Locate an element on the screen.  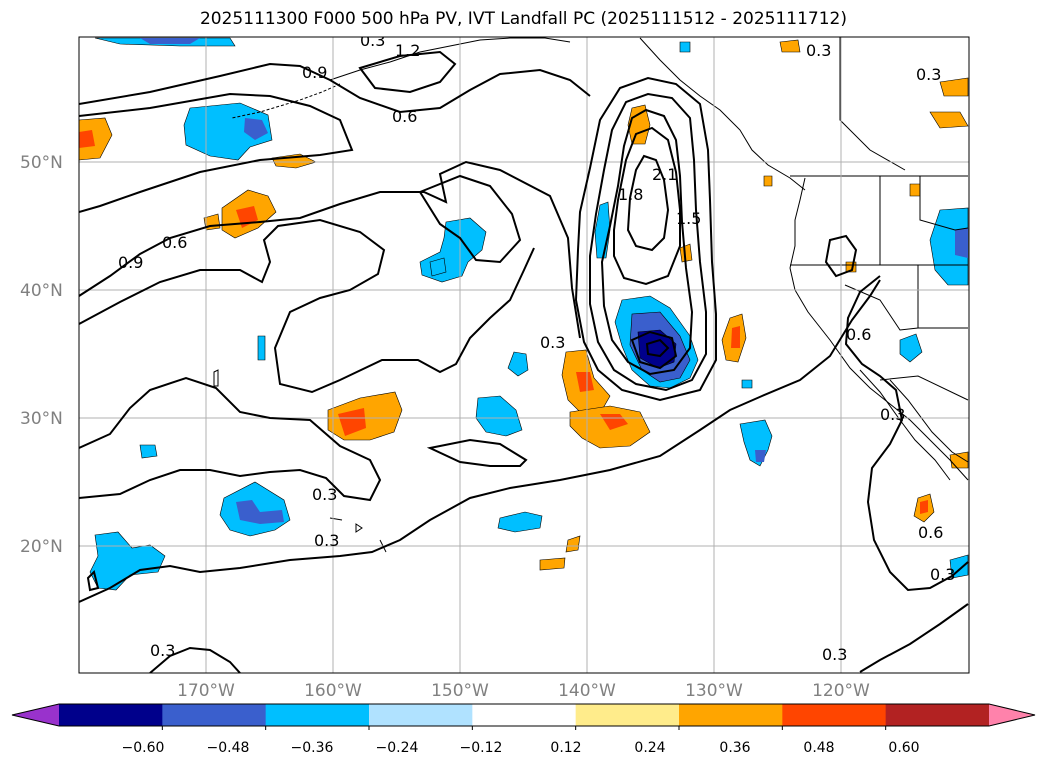
colorbar is located at coordinates (523, 716).